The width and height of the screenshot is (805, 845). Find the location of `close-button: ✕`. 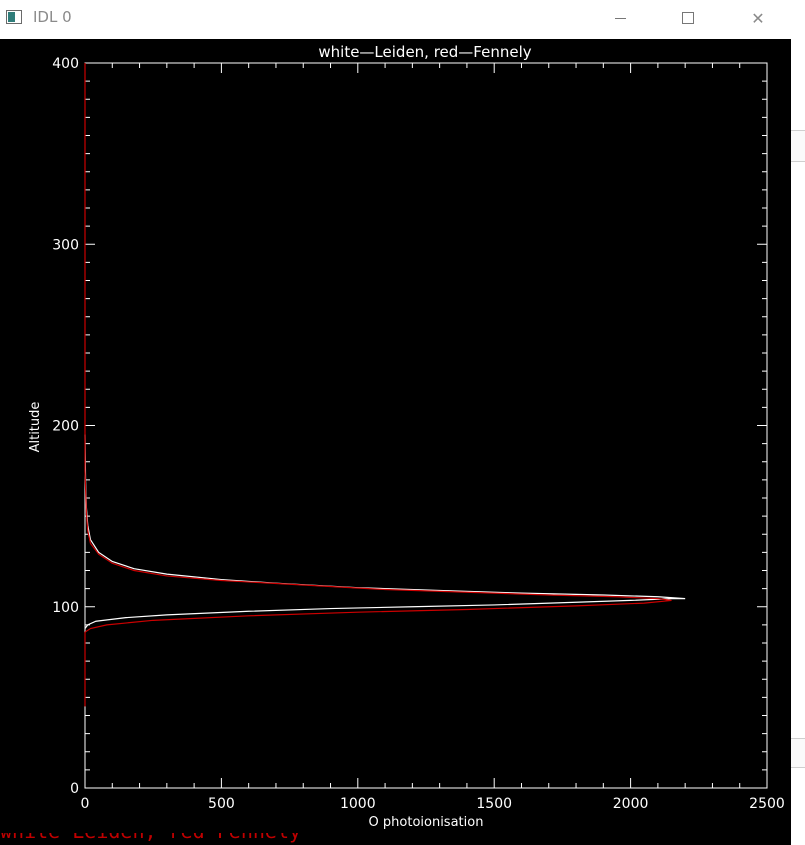

close-button: ✕ is located at coordinates (758, 18).